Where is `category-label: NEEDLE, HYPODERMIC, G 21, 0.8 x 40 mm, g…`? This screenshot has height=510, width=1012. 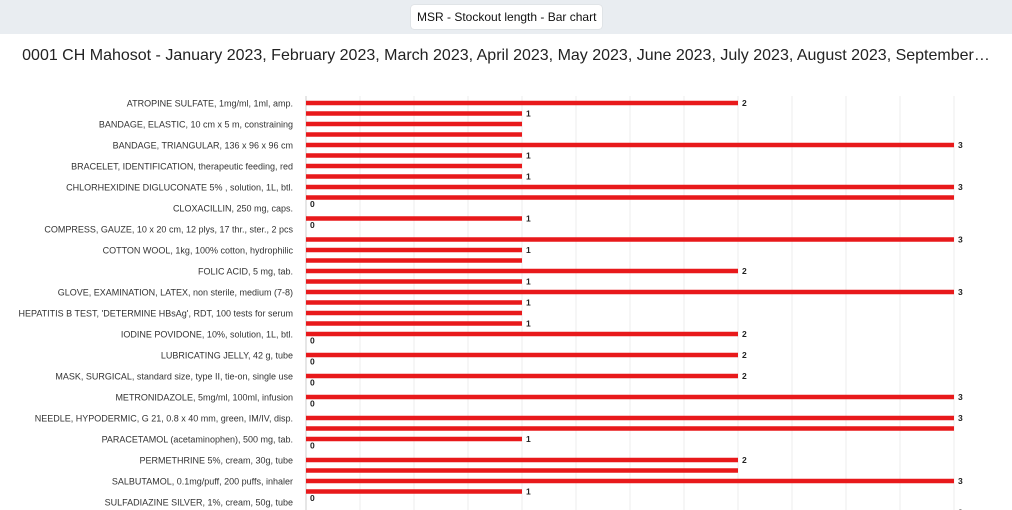 category-label: NEEDLE, HYPODERMIC, G 21, 0.8 x 40 mm, g… is located at coordinates (164, 419).